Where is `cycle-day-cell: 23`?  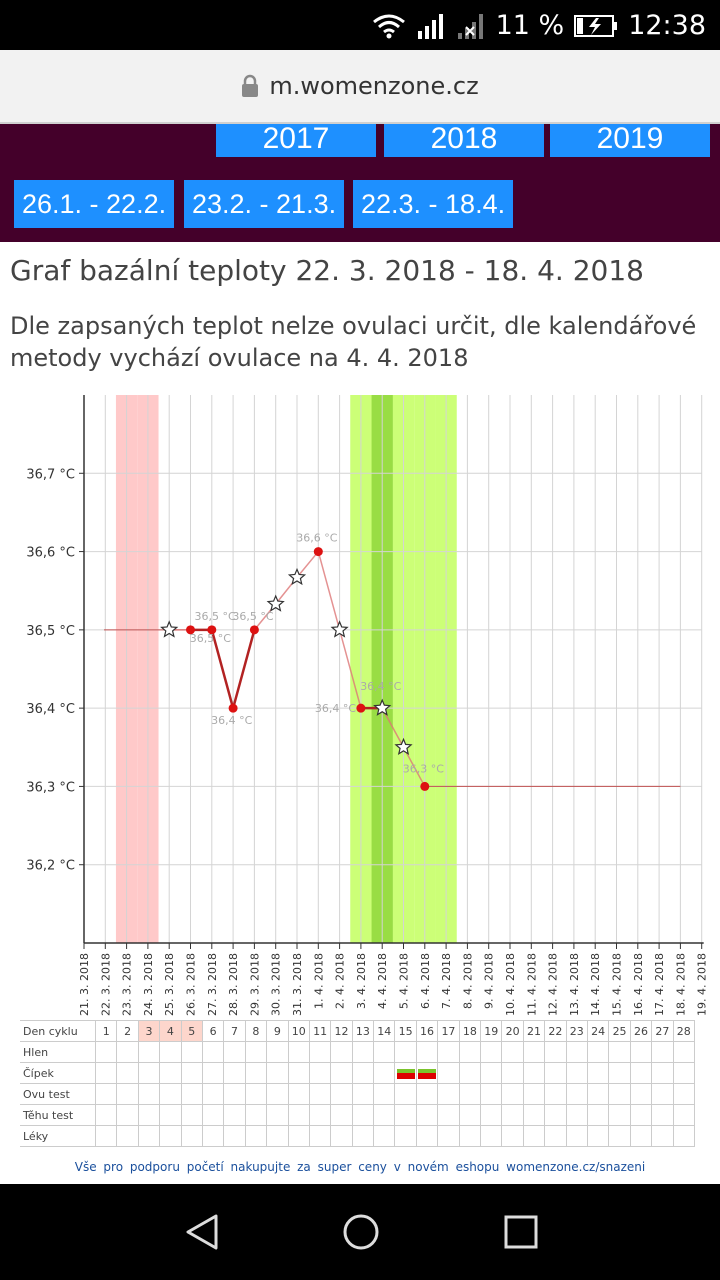 cycle-day-cell: 23 is located at coordinates (576, 1031).